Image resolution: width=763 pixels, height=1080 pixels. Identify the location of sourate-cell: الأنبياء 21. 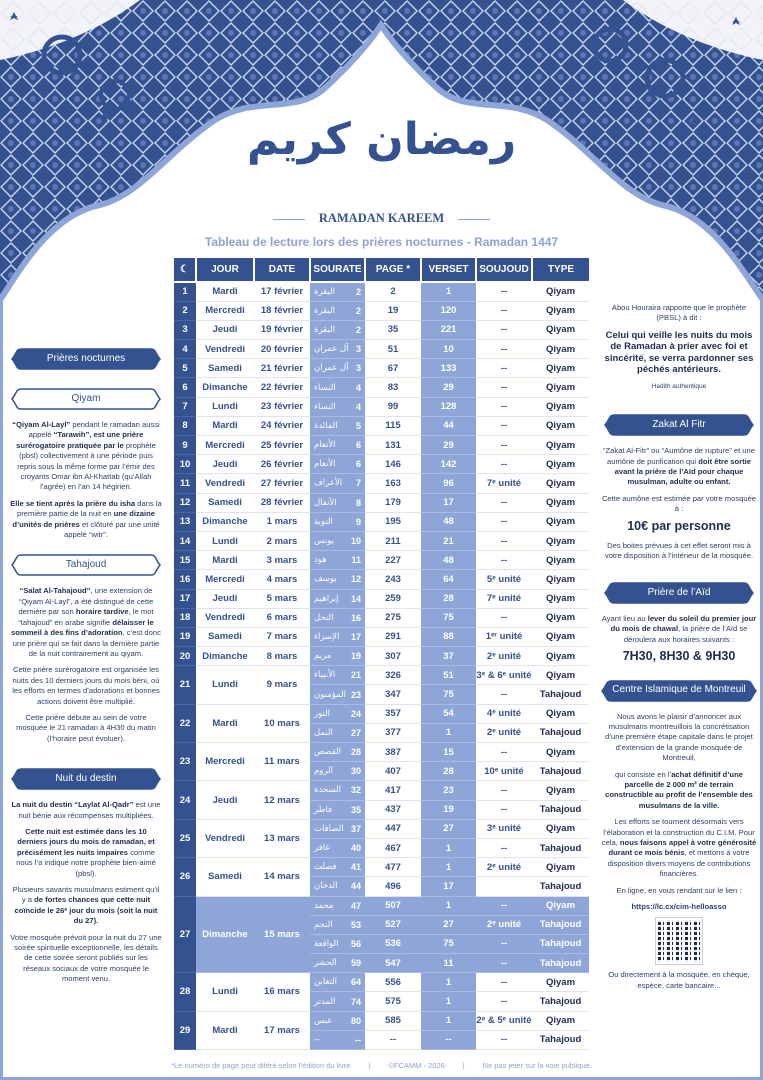
(337, 675).